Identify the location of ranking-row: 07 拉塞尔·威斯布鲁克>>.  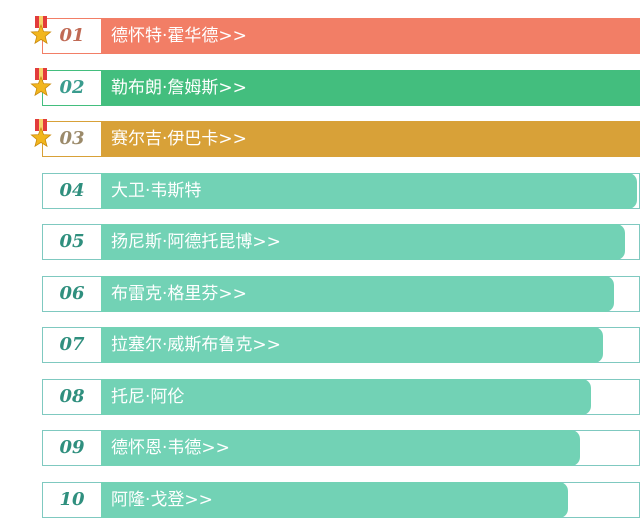
(341, 345).